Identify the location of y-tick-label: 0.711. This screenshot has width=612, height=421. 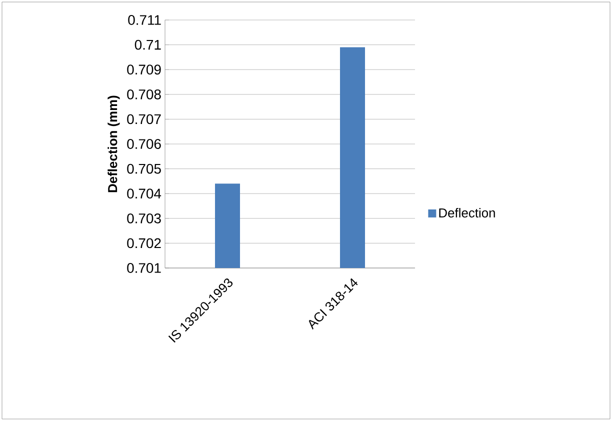
(144, 20).